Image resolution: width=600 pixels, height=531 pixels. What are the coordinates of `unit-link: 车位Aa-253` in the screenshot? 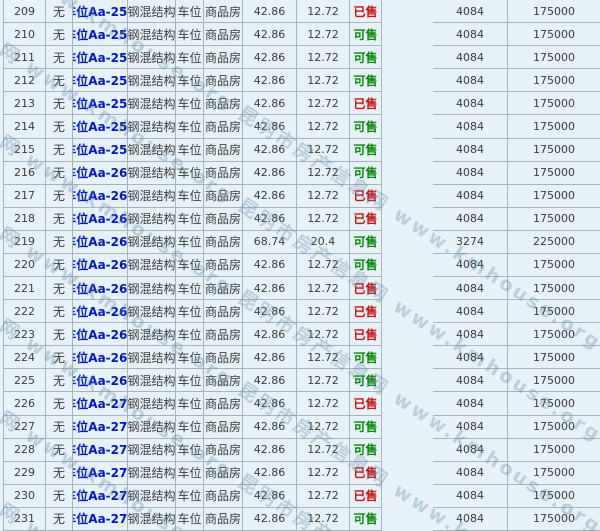 It's located at (100, 11).